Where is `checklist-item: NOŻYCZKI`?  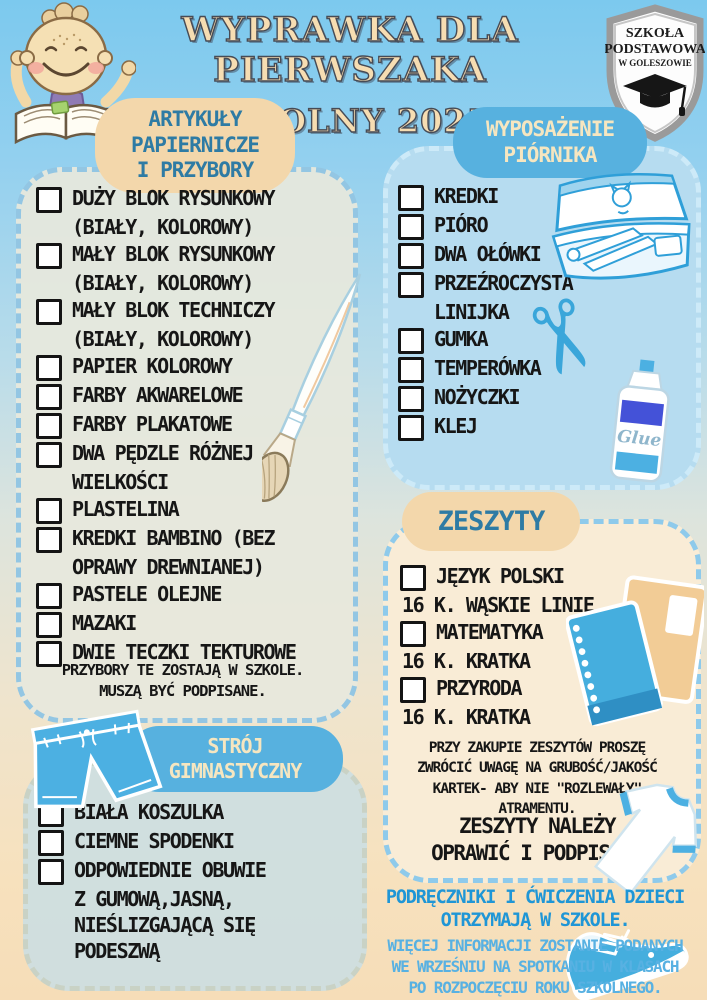
checklist-item: NOŻYCZKI is located at coordinates (548, 398).